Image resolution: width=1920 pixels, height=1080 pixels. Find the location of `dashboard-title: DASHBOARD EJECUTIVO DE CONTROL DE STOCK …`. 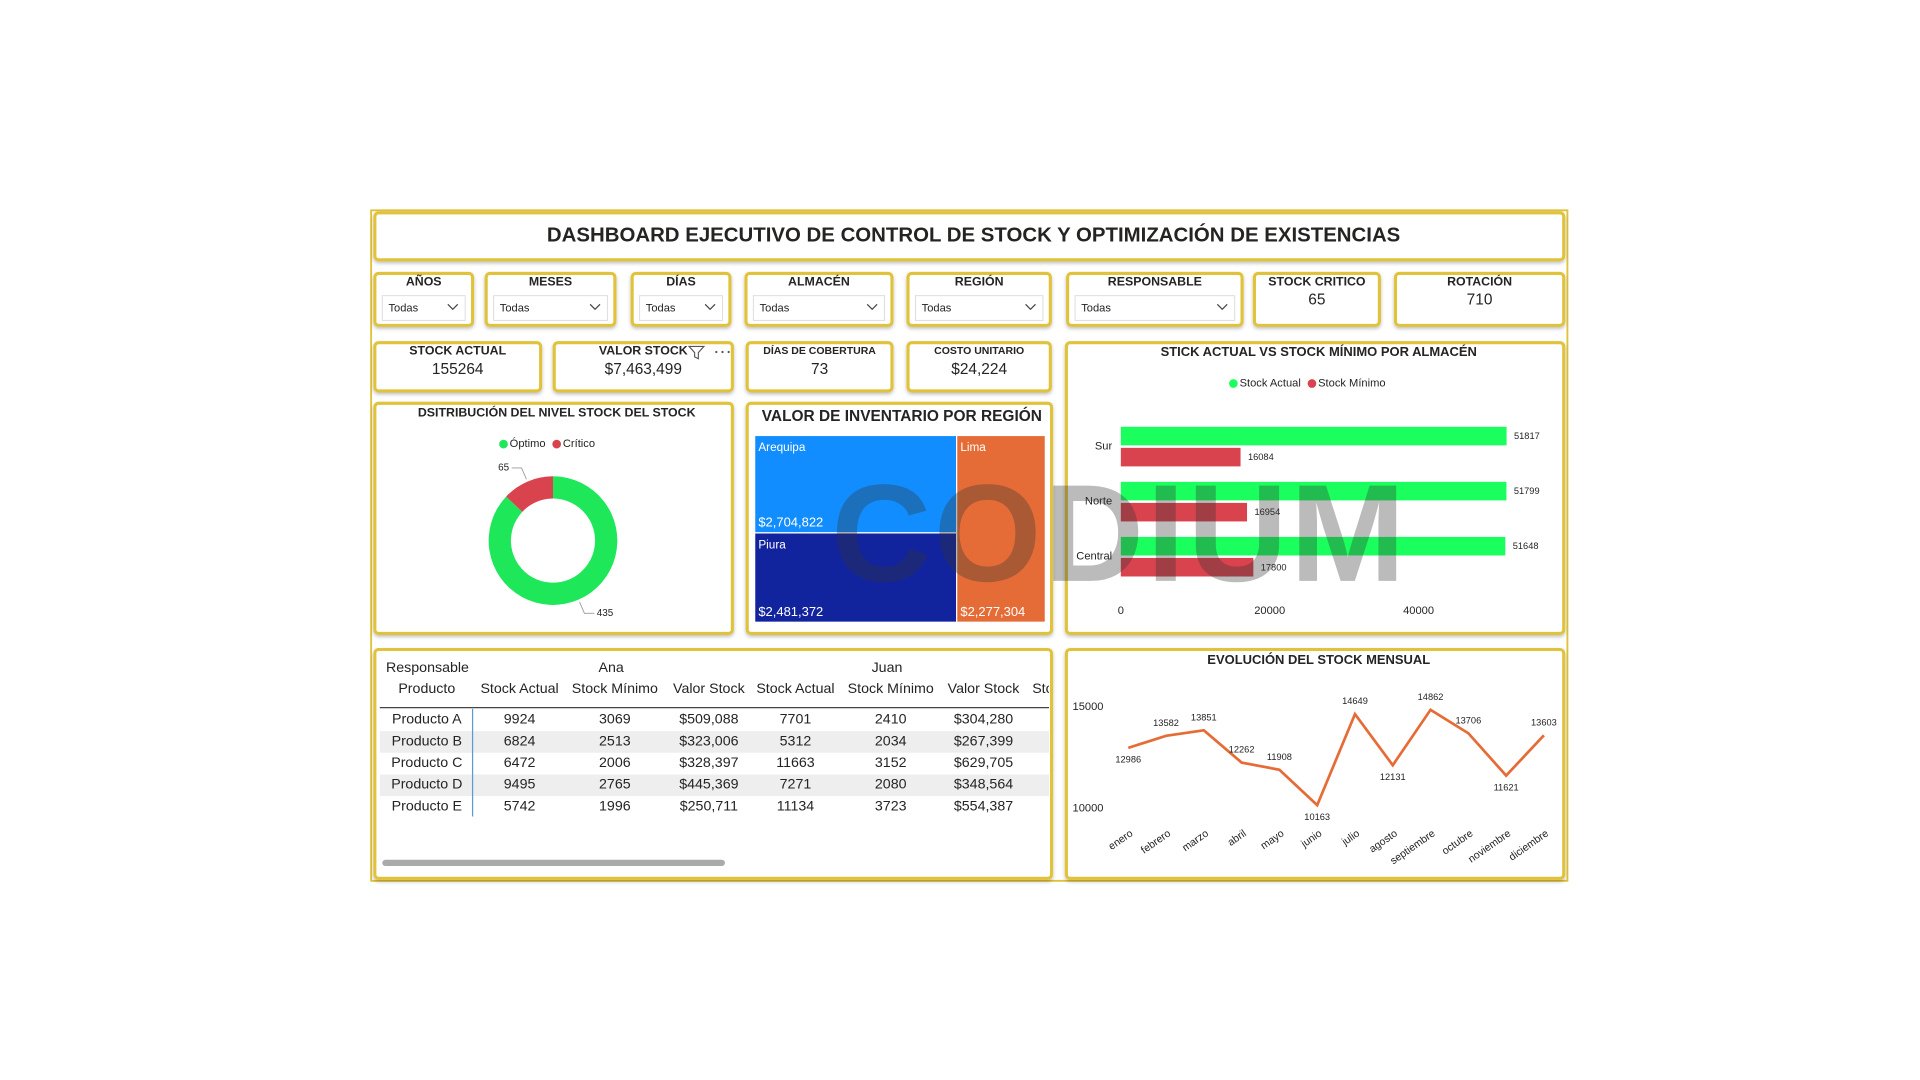

dashboard-title: DASHBOARD EJECUTIVO DE CONTROL DE STOCK … is located at coordinates (973, 235).